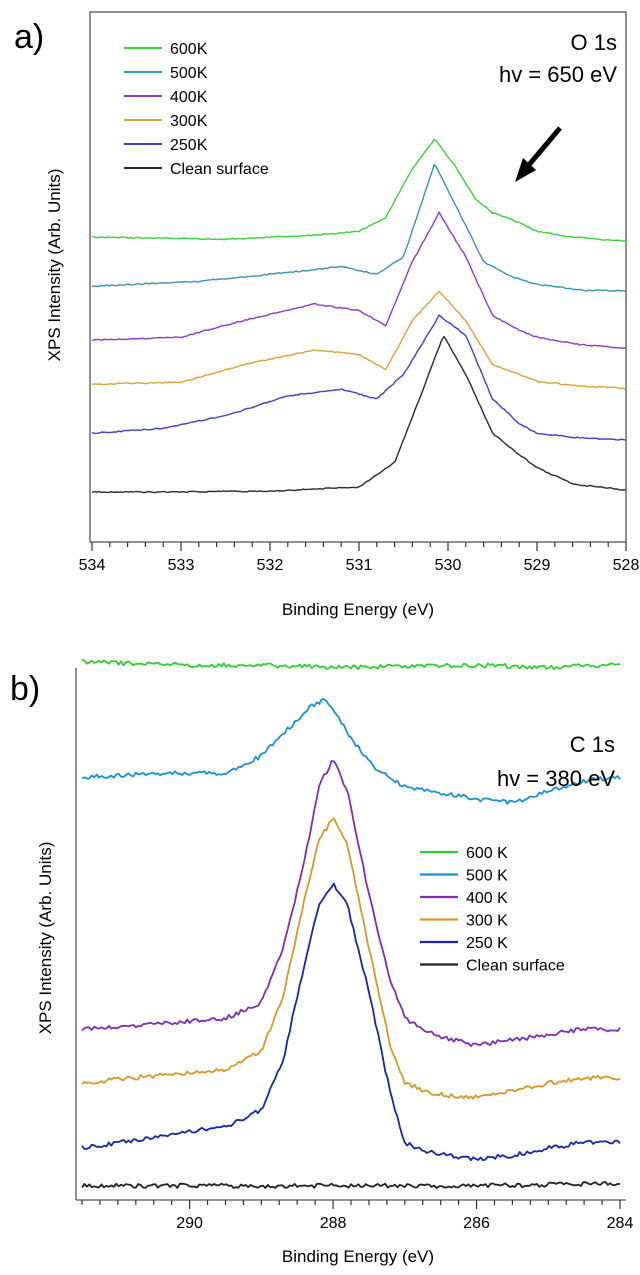  What do you see at coordinates (448, 565) in the screenshot?
I see `x-tick-label: 530` at bounding box center [448, 565].